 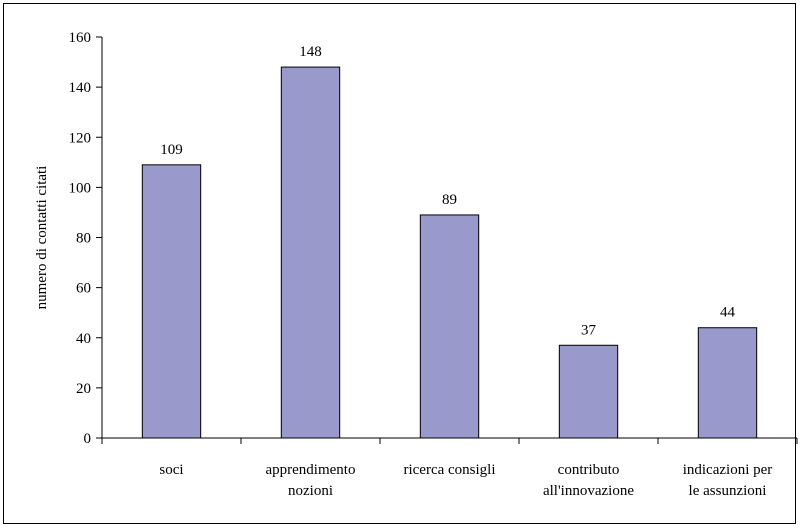 I want to click on category-label-line: contributo, so click(x=589, y=470).